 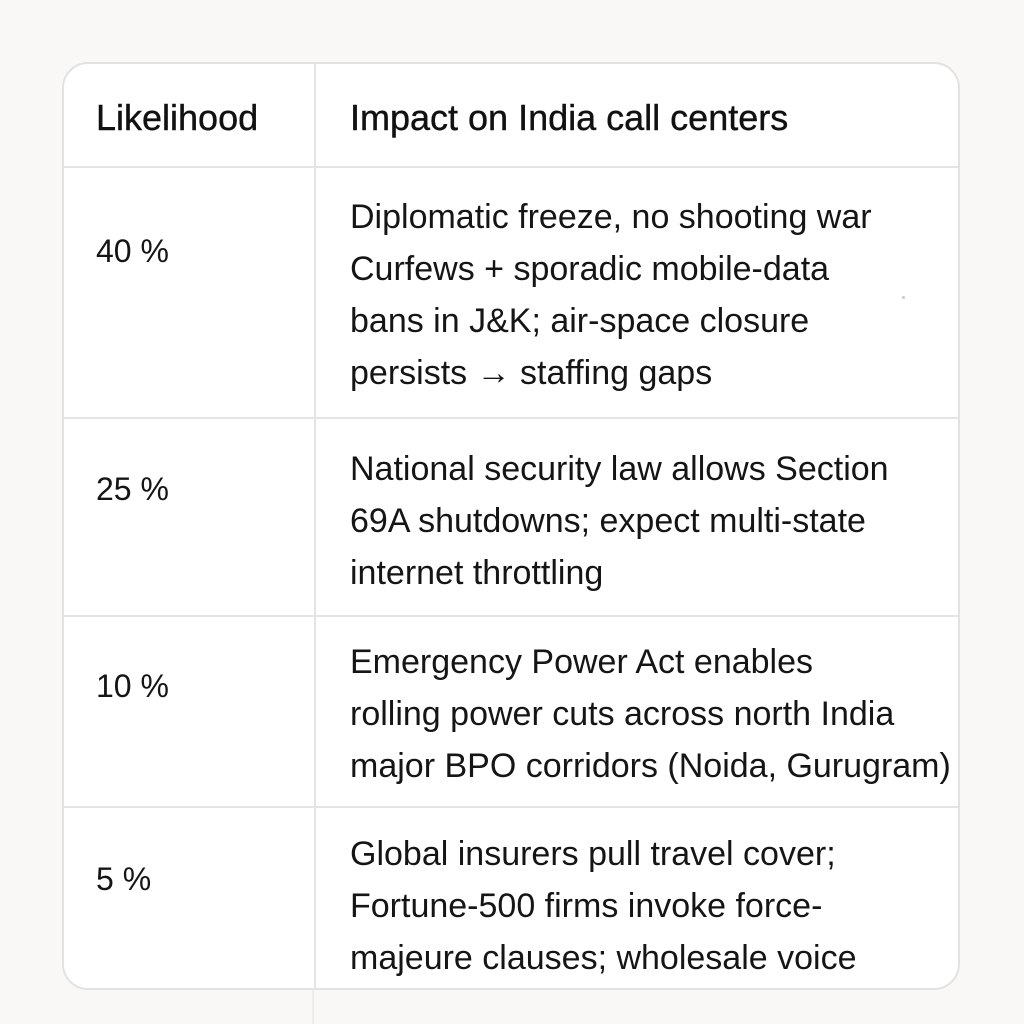 I want to click on header-likelihood: Likelihood, so click(x=177, y=117).